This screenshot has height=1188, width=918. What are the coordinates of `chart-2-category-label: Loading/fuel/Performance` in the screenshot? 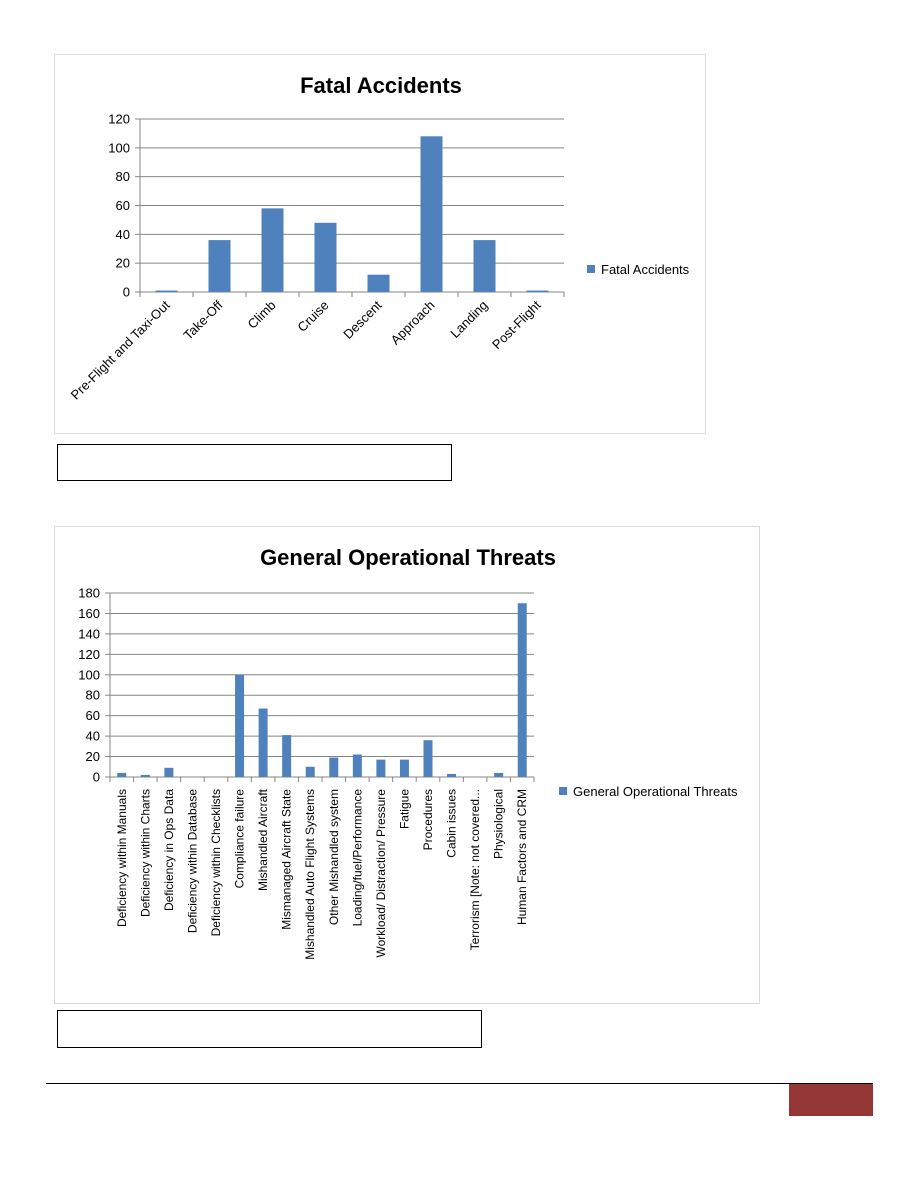 It's located at (357, 858).